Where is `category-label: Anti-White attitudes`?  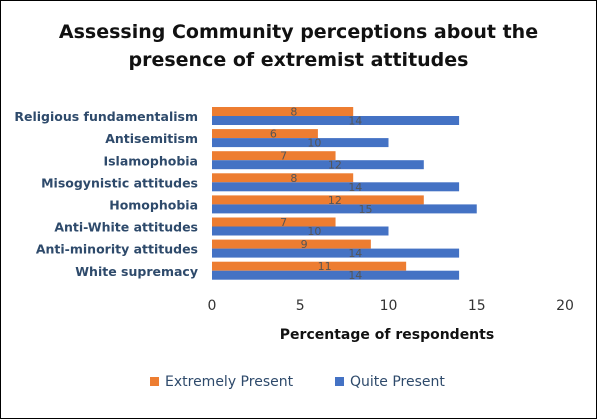 category-label: Anti-White attitudes is located at coordinates (126, 227).